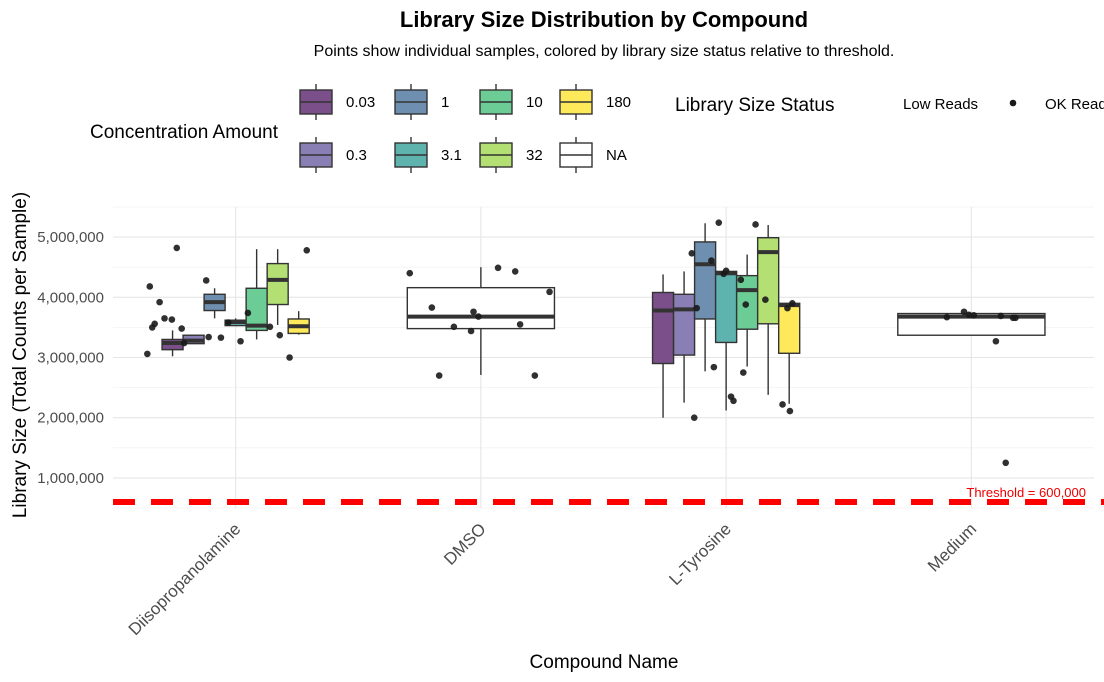  What do you see at coordinates (534, 102) in the screenshot?
I see `legend-label-10: 10` at bounding box center [534, 102].